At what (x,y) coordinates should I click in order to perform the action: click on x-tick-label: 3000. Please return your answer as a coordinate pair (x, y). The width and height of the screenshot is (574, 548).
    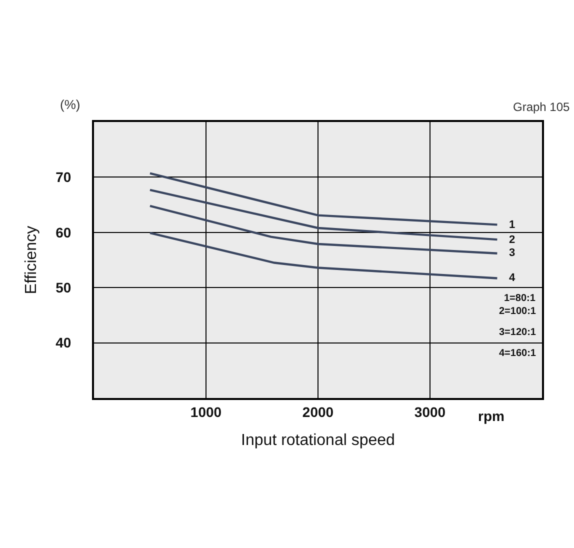
    Looking at the image, I should click on (430, 412).